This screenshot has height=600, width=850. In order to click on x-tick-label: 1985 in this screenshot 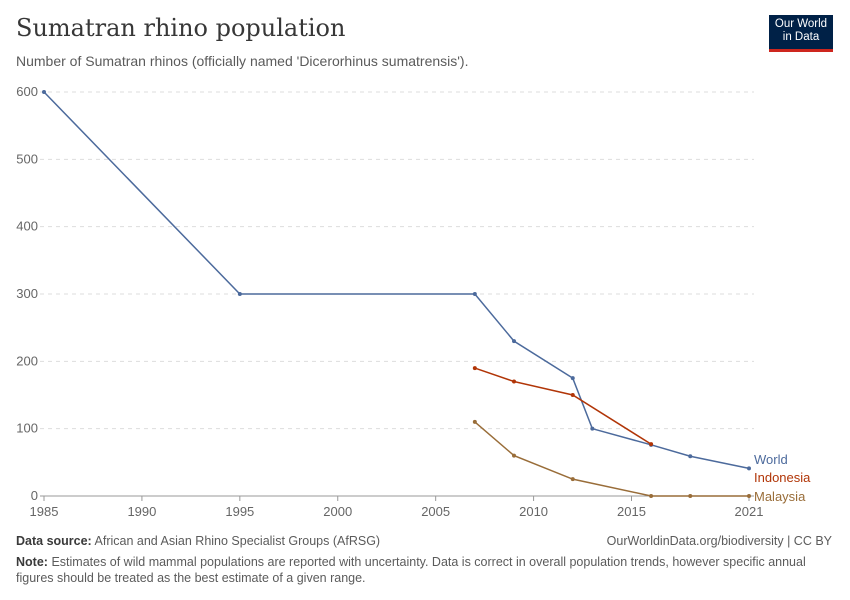, I will do `click(44, 511)`.